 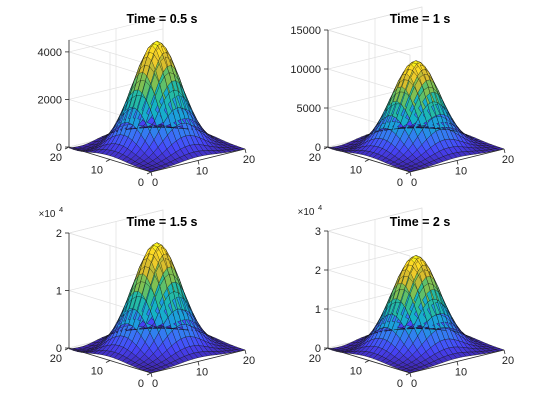 What do you see at coordinates (305, 70) in the screenshot?
I see `z-tick-label: 10000` at bounding box center [305, 70].